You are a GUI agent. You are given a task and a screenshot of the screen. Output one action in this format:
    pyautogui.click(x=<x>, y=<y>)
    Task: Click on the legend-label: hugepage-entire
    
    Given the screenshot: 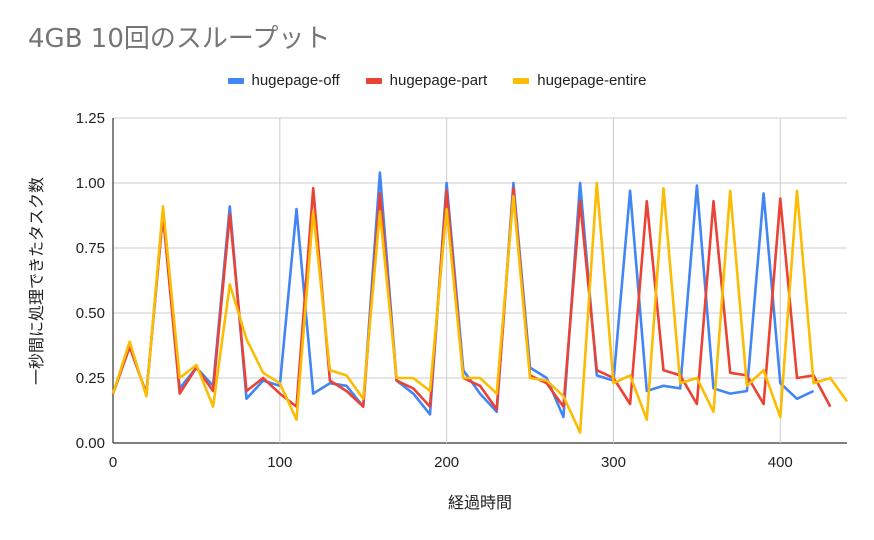 What is the action you would take?
    pyautogui.click(x=592, y=80)
    